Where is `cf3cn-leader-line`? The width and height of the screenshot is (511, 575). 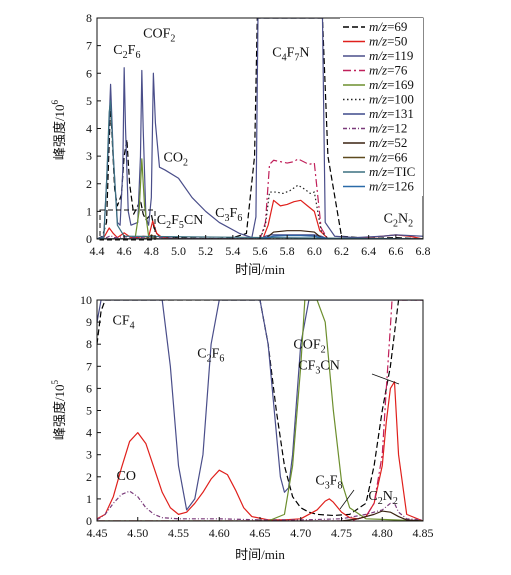
cf3cn-leader-line is located at coordinates (385, 379).